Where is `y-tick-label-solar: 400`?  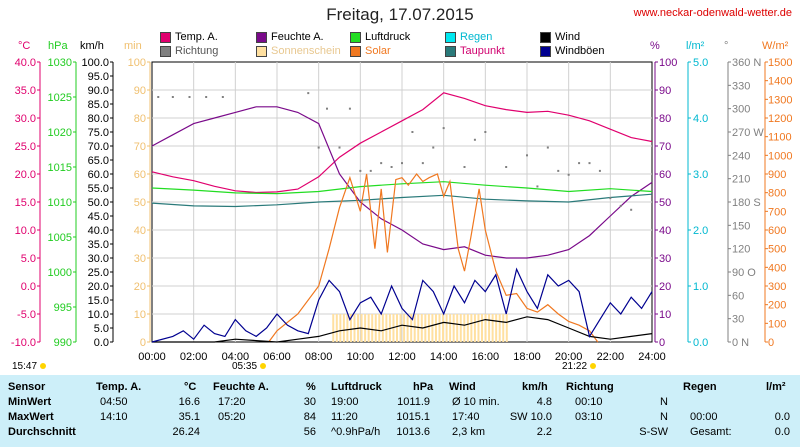 y-tick-label-solar: 400 is located at coordinates (777, 268).